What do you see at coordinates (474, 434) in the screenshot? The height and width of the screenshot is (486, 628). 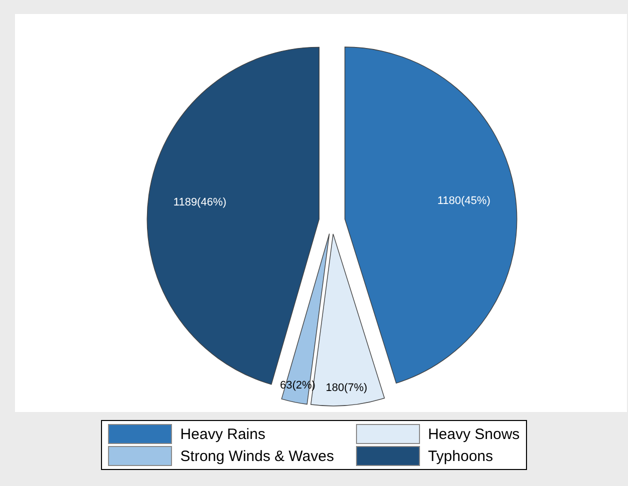 I see `legend-label: Heavy Snows` at bounding box center [474, 434].